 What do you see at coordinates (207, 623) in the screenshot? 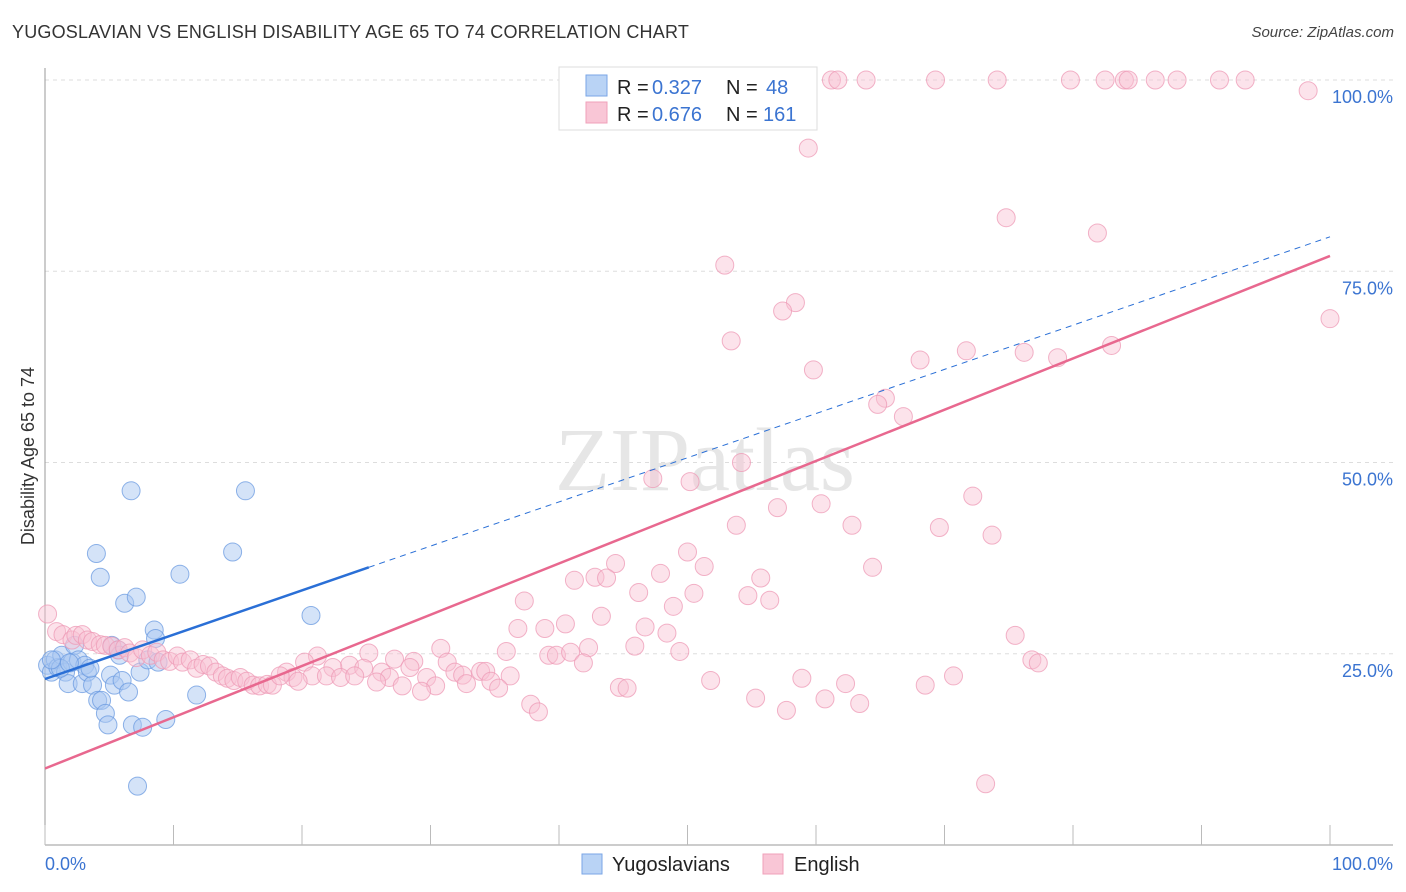
I see `trend-line-yugoslavians` at bounding box center [207, 623].